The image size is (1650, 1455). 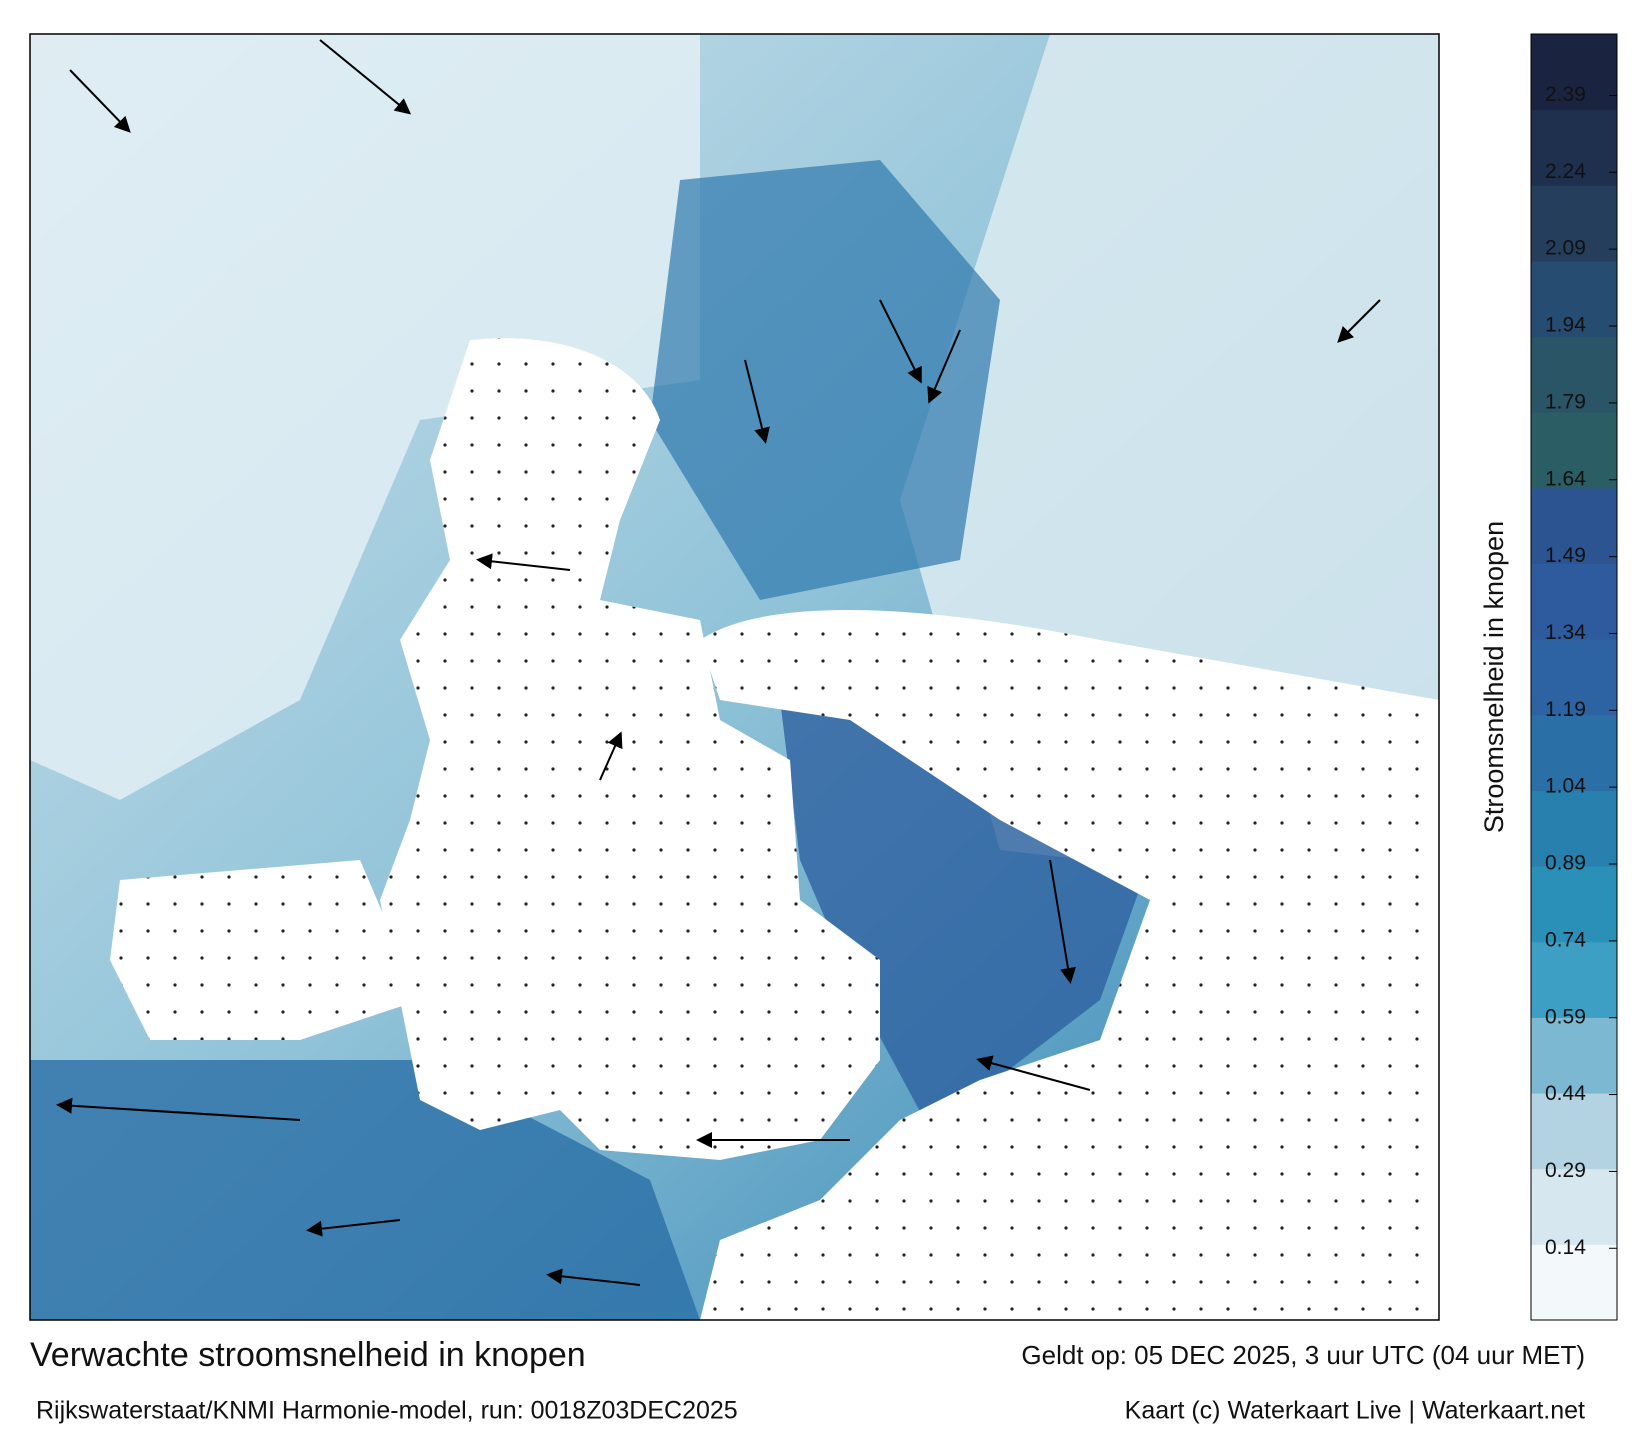 I want to click on colorbar-tick-label: 0.74, so click(x=1565, y=939).